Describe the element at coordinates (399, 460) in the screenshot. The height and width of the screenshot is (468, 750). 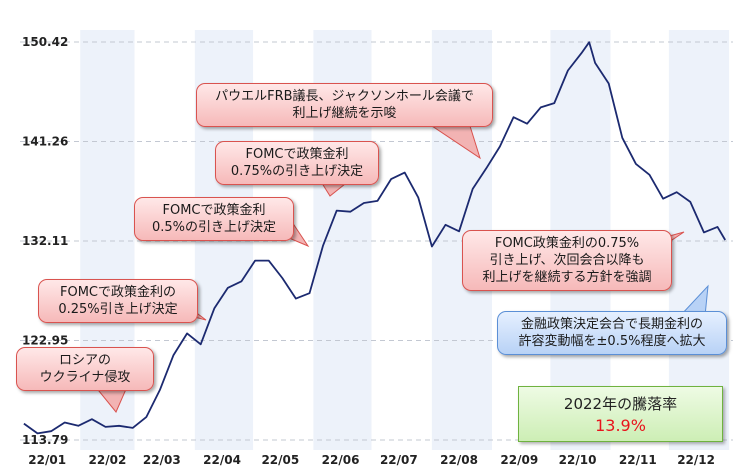
I see `x-tick-label: 22/07` at that location.